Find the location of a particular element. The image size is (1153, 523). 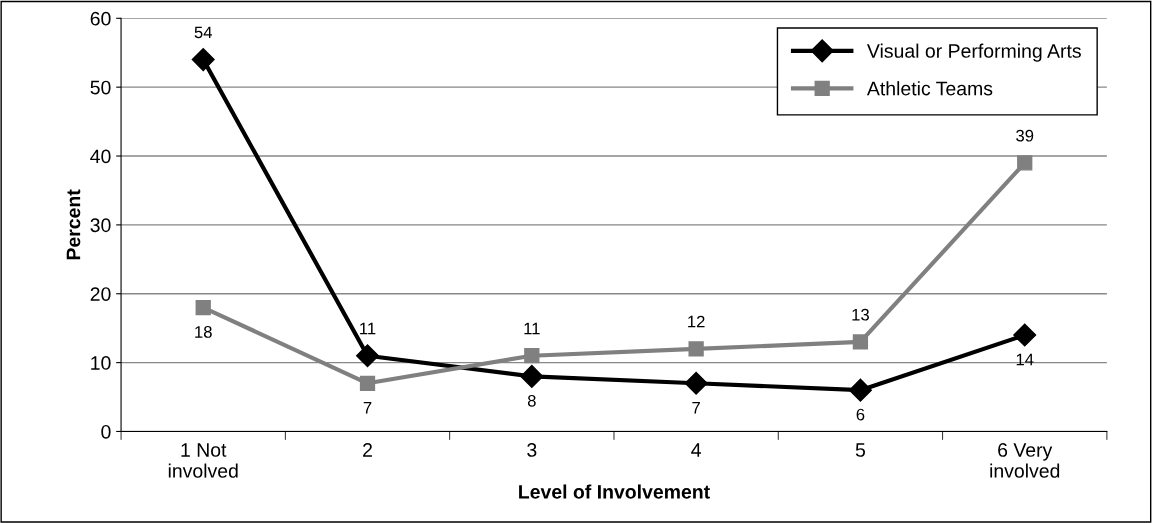

x-tick-label: 2 is located at coordinates (367, 450).